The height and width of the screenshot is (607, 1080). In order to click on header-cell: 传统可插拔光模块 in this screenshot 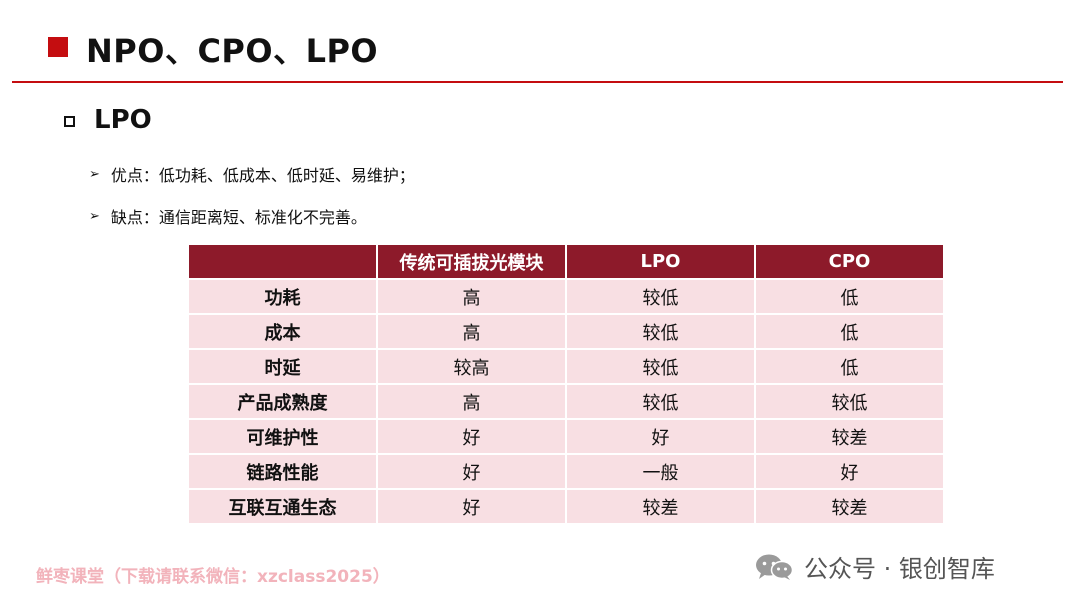, I will do `click(471, 261)`.